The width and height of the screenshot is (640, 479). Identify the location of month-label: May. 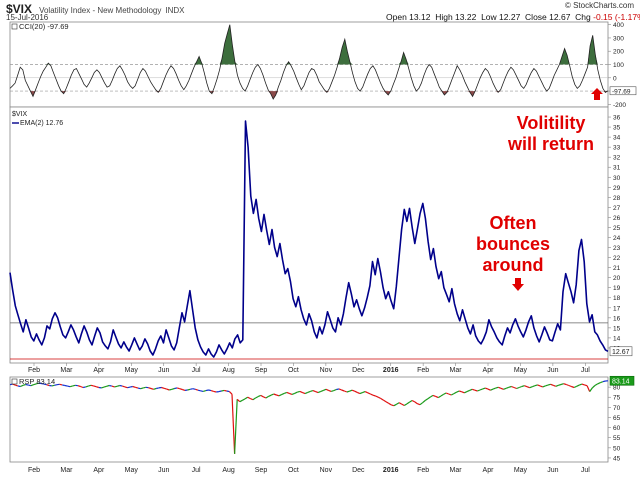
(521, 370).